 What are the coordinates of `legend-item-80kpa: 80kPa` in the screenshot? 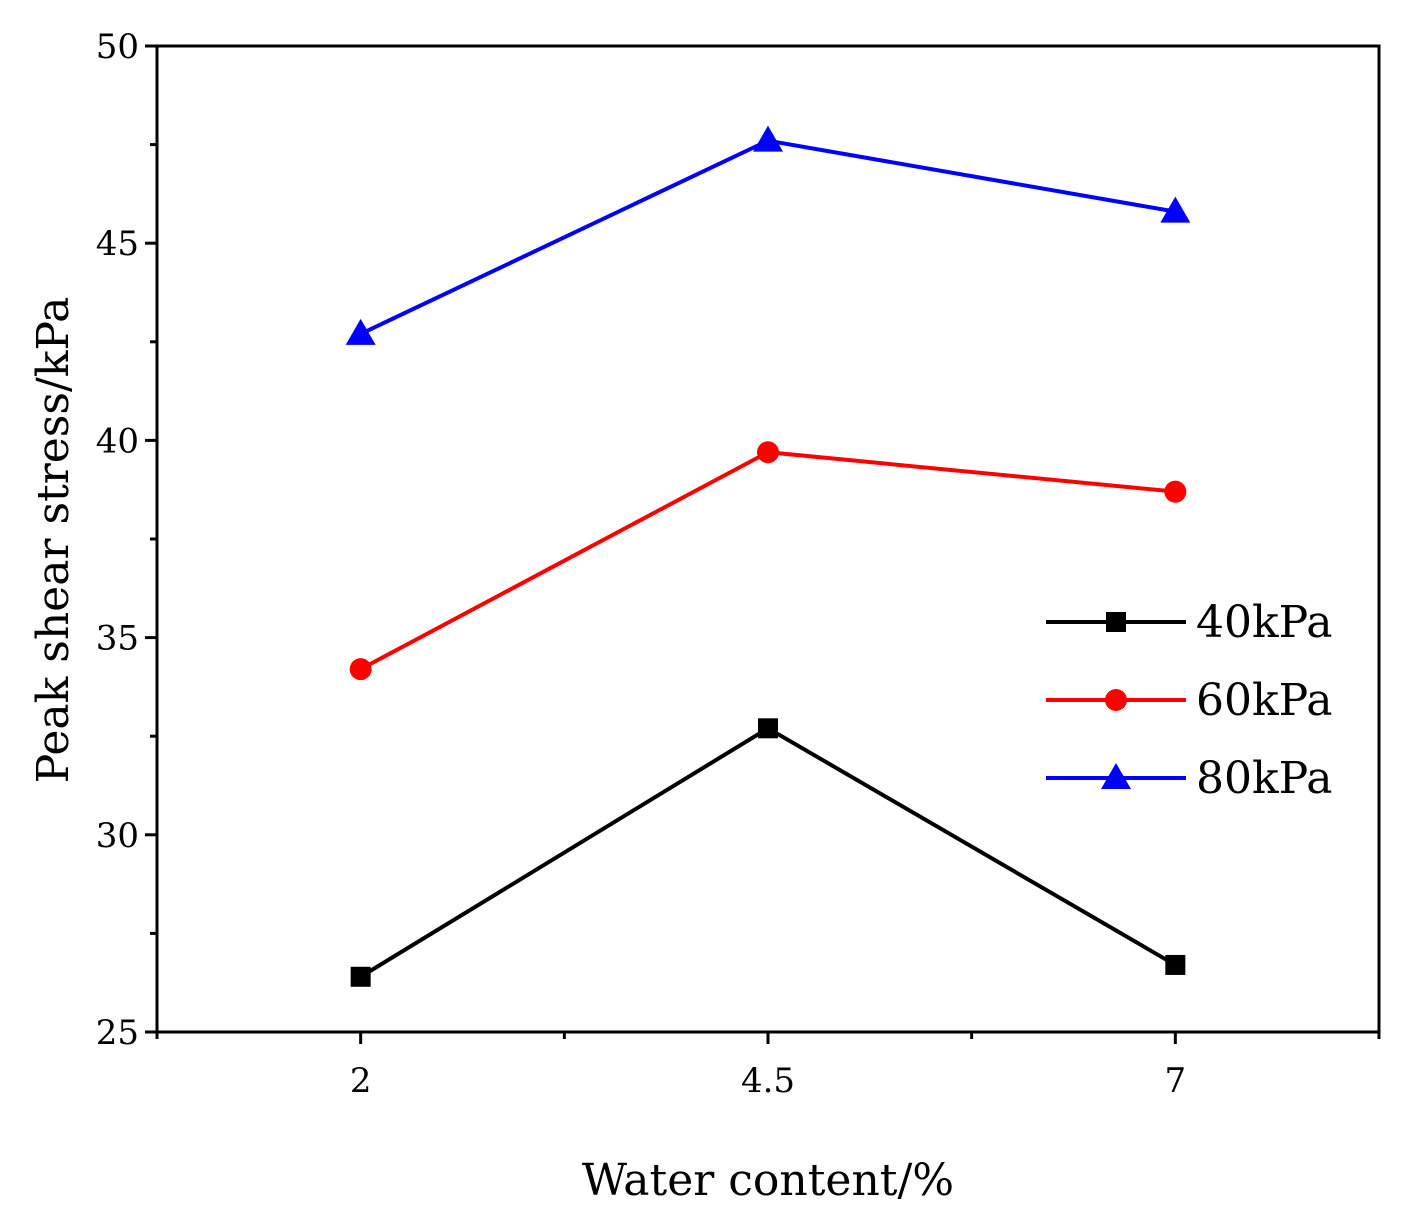 It's located at (1189, 778).